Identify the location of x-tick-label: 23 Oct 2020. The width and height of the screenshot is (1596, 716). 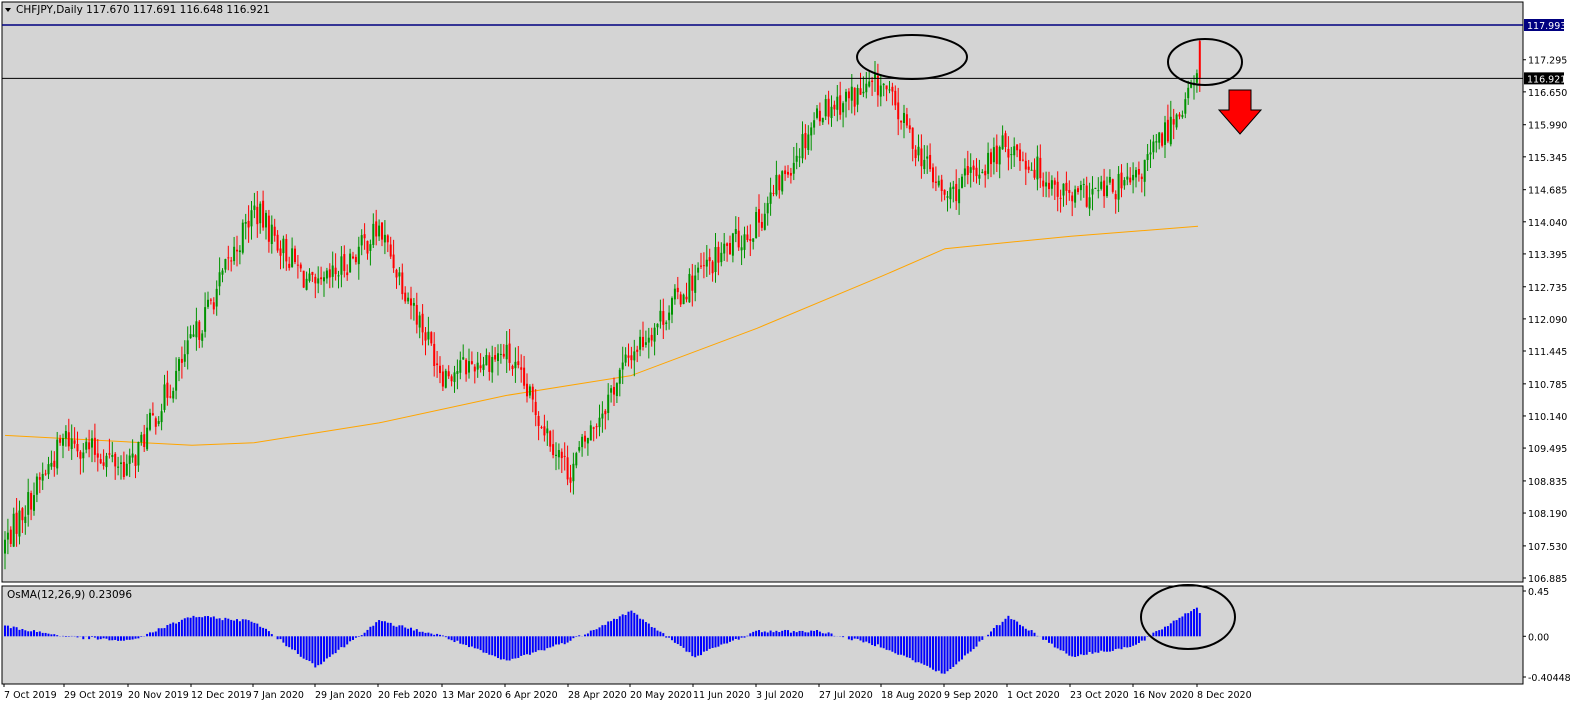
(1099, 695).